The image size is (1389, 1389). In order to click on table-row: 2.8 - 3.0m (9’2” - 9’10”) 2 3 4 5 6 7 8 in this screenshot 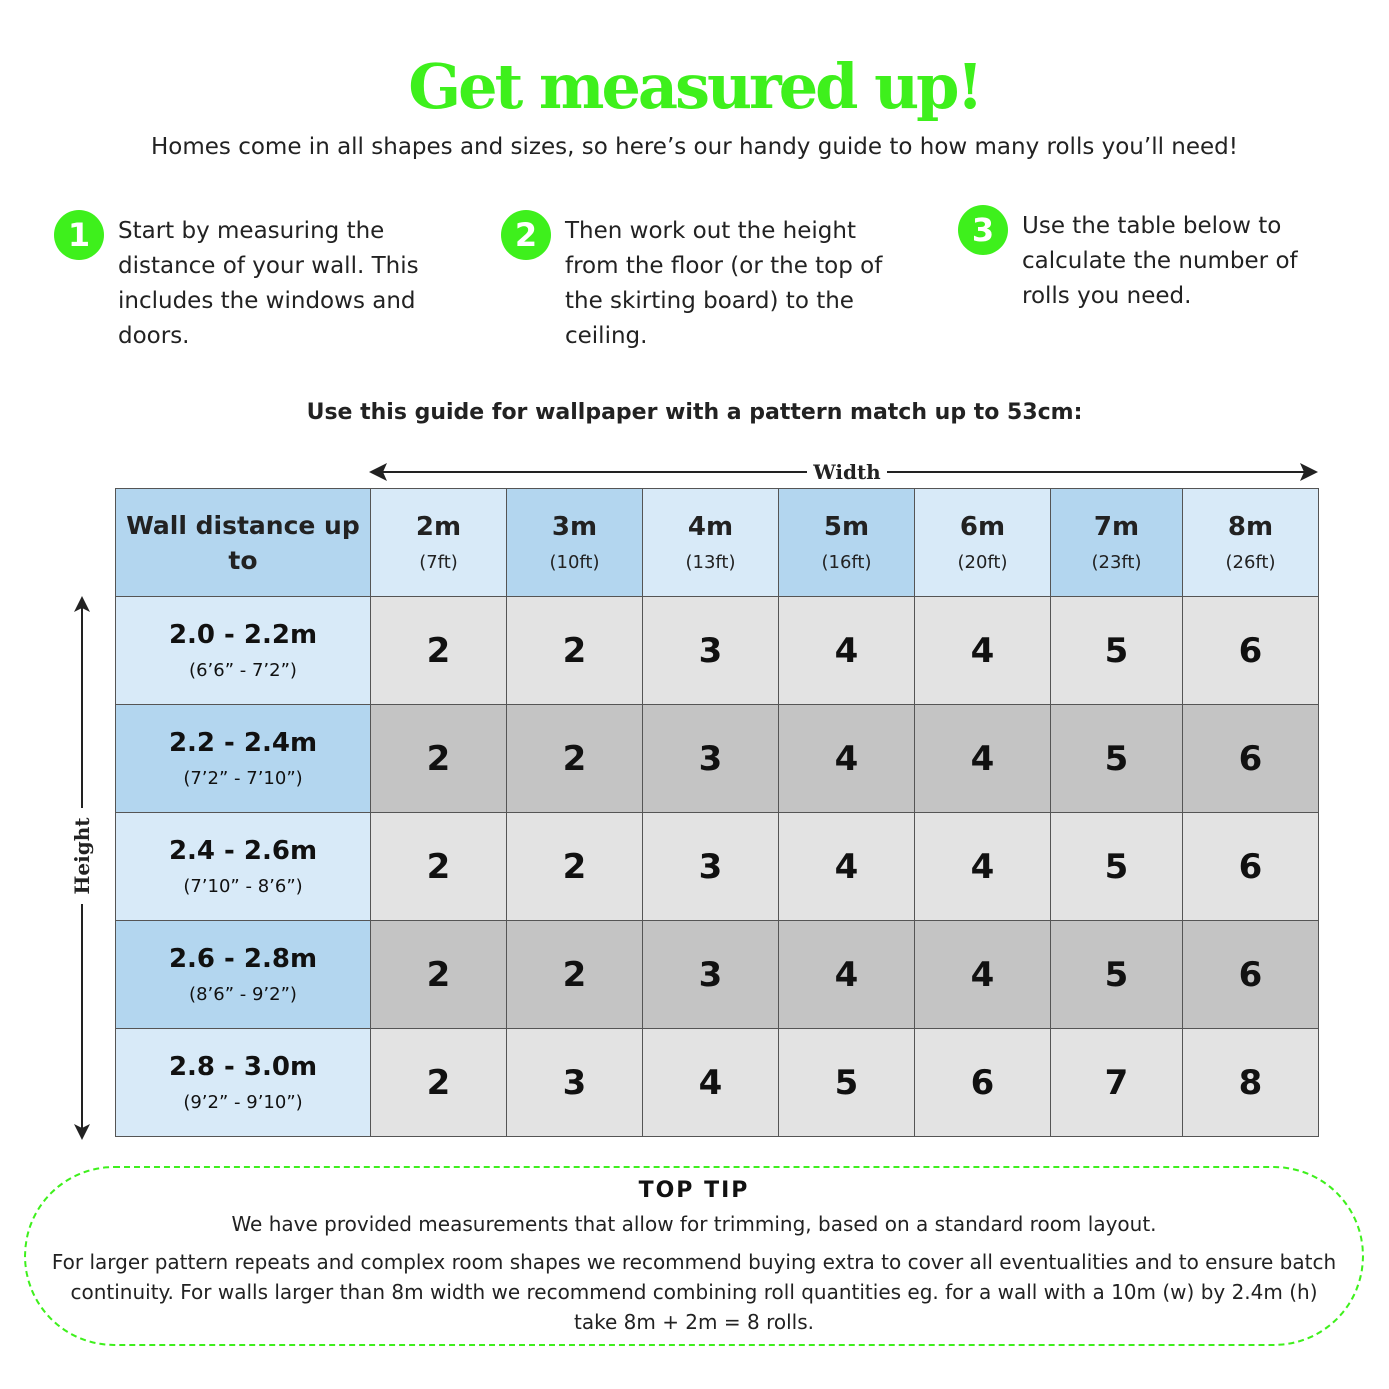, I will do `click(717, 1082)`.